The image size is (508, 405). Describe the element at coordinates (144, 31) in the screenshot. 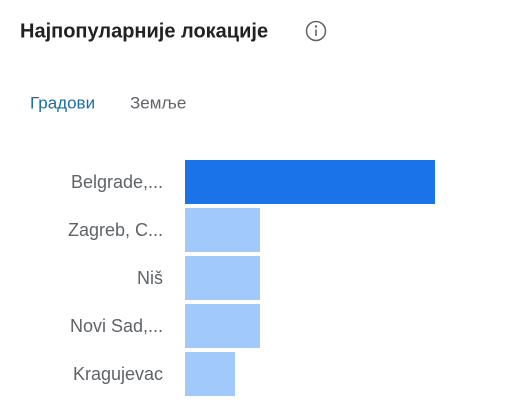

I see `header-title: Најпопуларније локације` at that location.